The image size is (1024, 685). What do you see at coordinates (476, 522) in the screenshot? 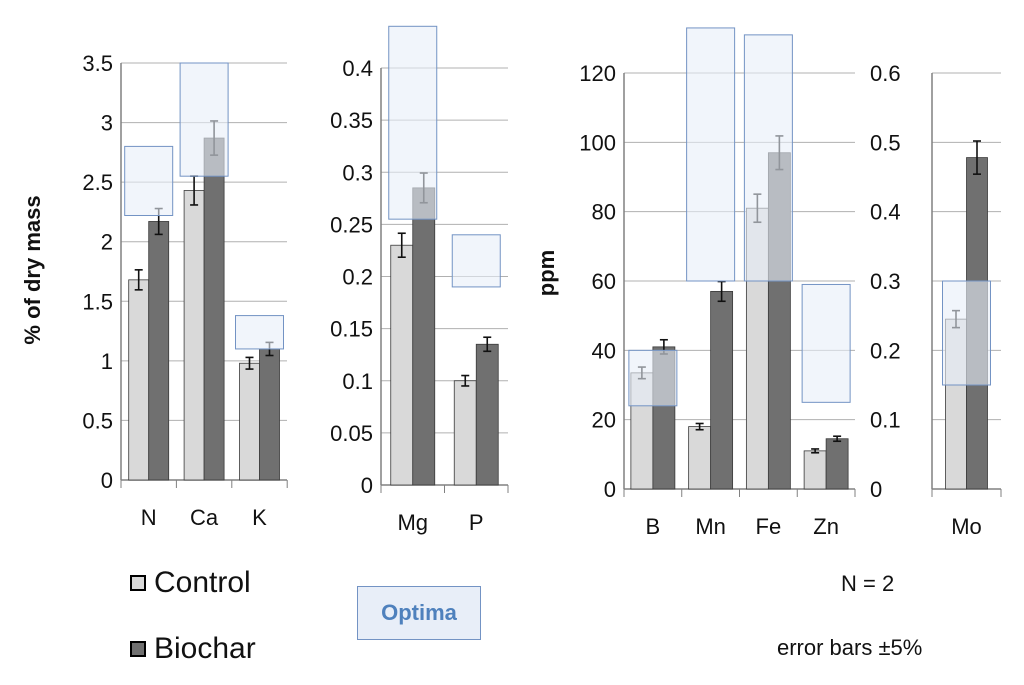
I see `category-label: P` at bounding box center [476, 522].